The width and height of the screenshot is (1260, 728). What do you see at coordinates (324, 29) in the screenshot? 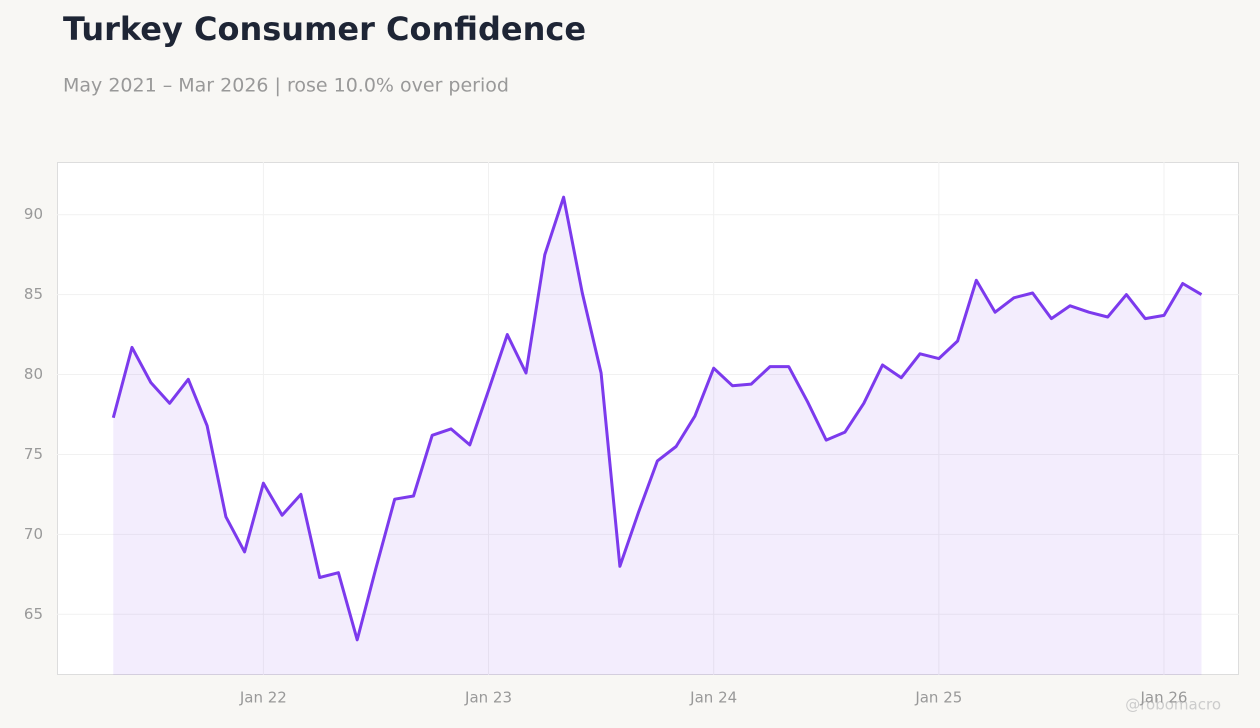
I see `chart-title: Turkey Consumer Confidence` at bounding box center [324, 29].